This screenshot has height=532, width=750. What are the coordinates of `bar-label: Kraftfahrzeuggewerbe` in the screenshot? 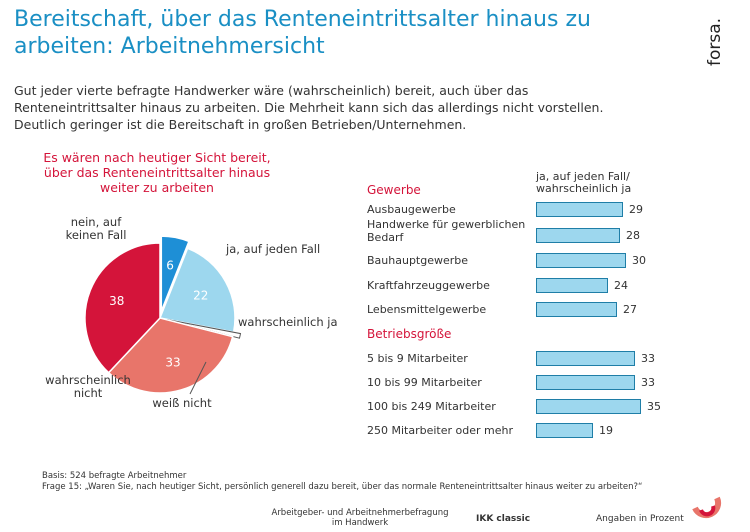 It's located at (428, 285).